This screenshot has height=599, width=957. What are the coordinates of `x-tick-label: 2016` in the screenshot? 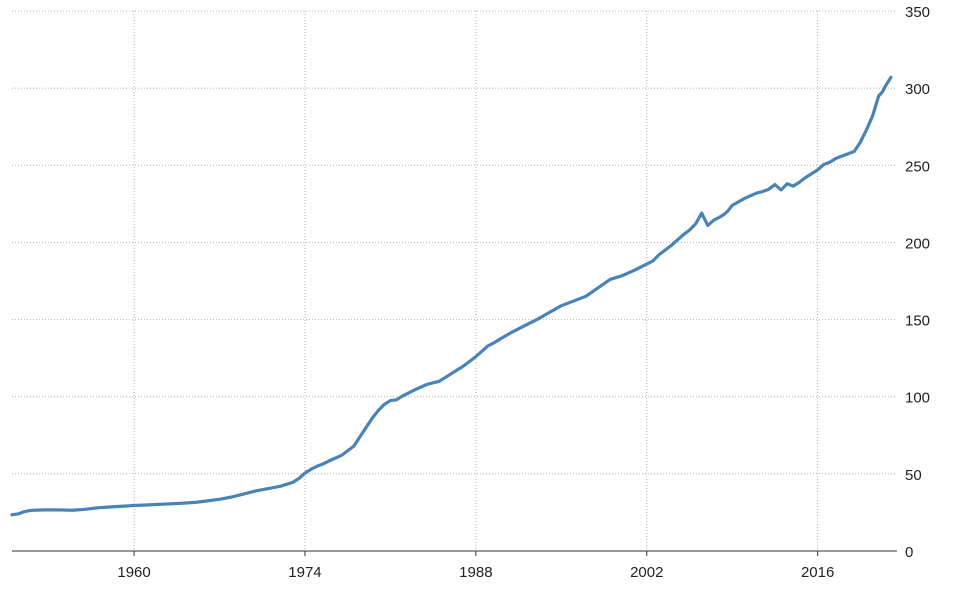 It's located at (817, 572).